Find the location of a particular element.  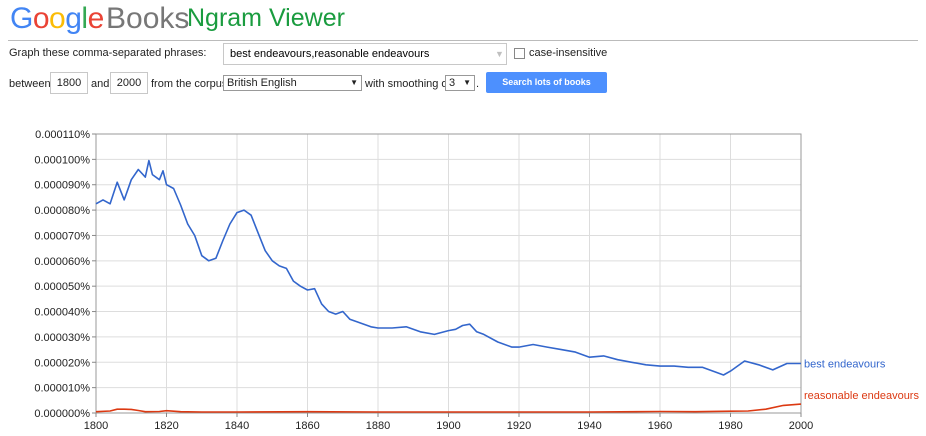

smoothing-label: with smoothing of is located at coordinates (408, 84).